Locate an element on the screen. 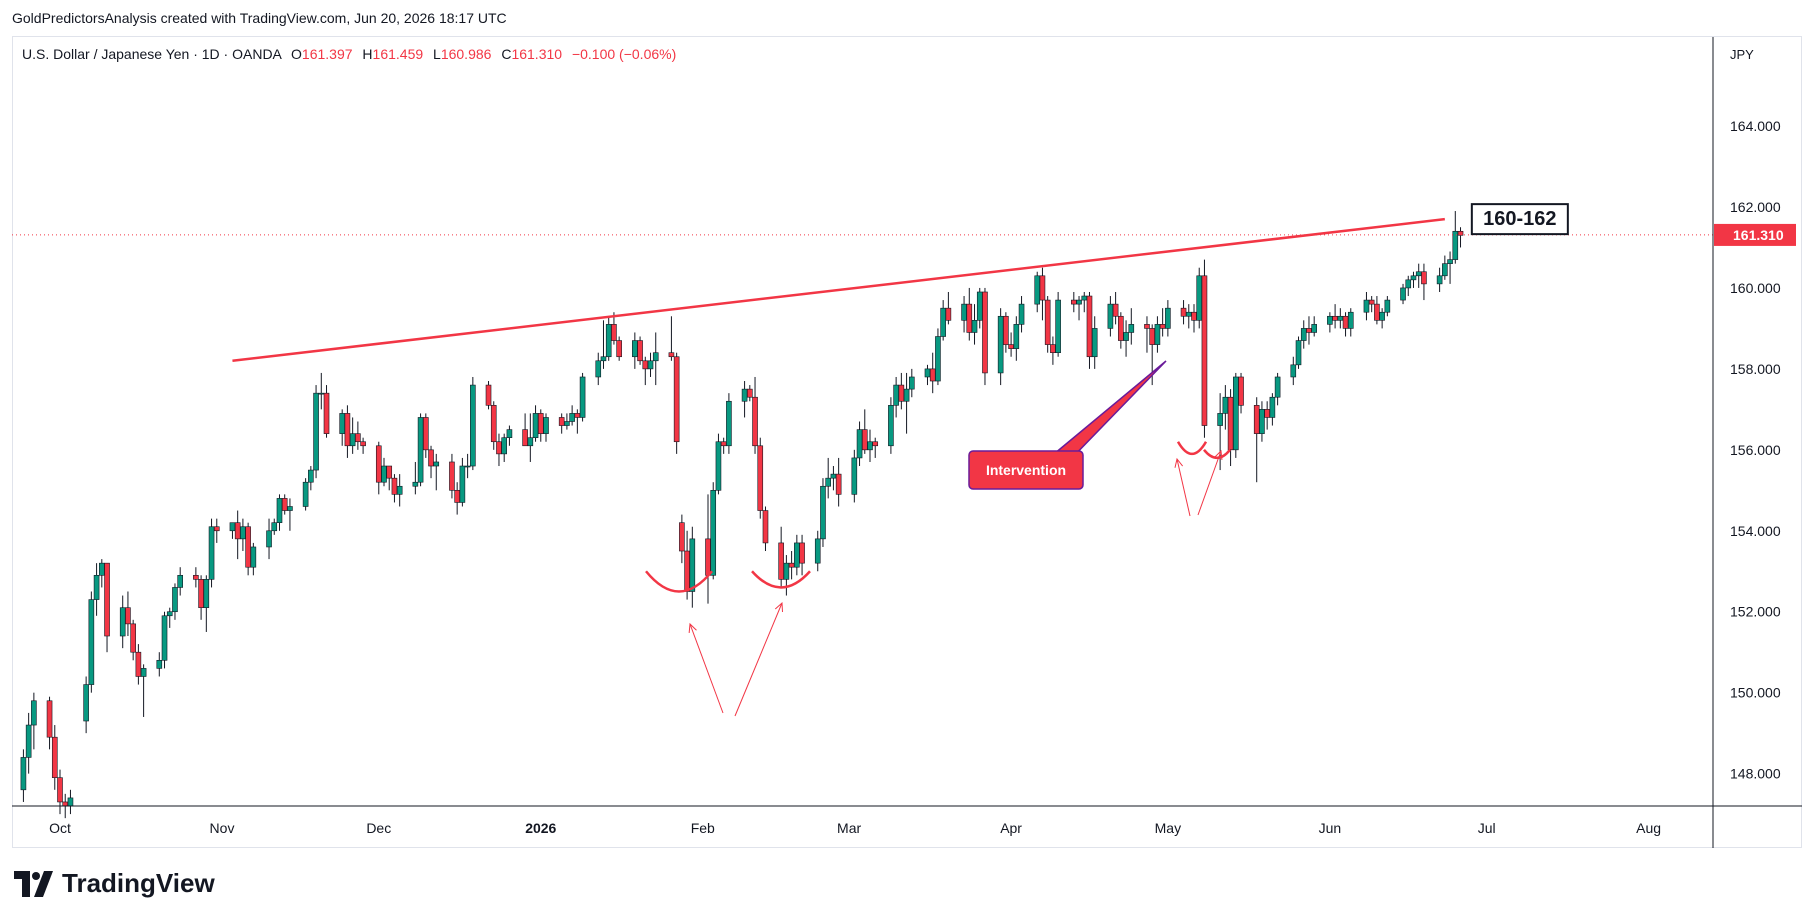  high-value: 161.459 is located at coordinates (398, 54).